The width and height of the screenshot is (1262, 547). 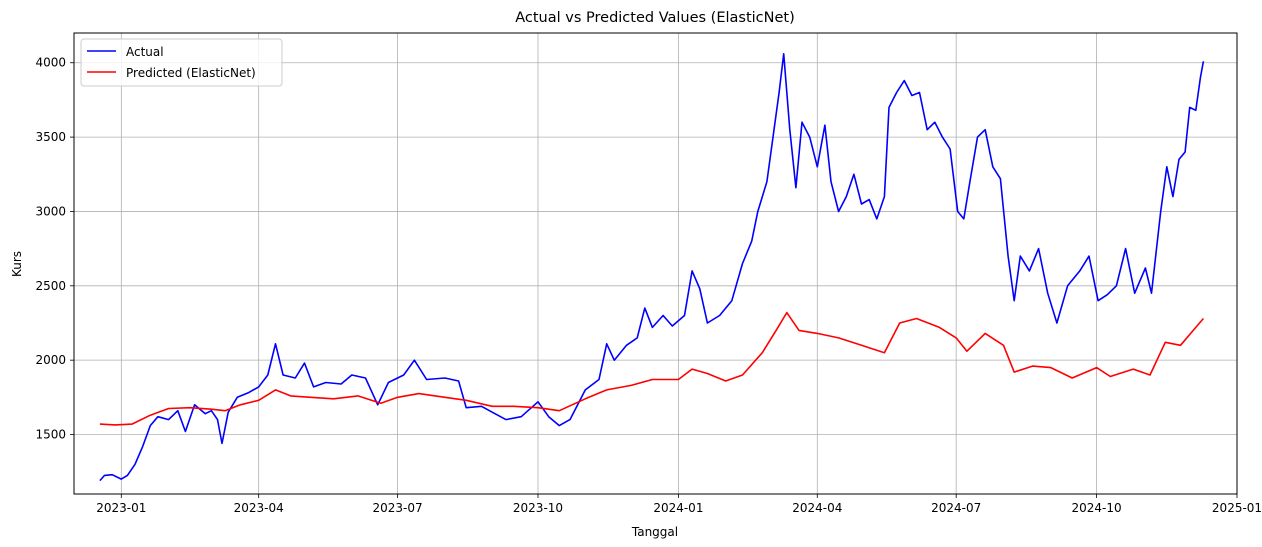 What do you see at coordinates (121, 508) in the screenshot?
I see `x-tick-label: 2023-01` at bounding box center [121, 508].